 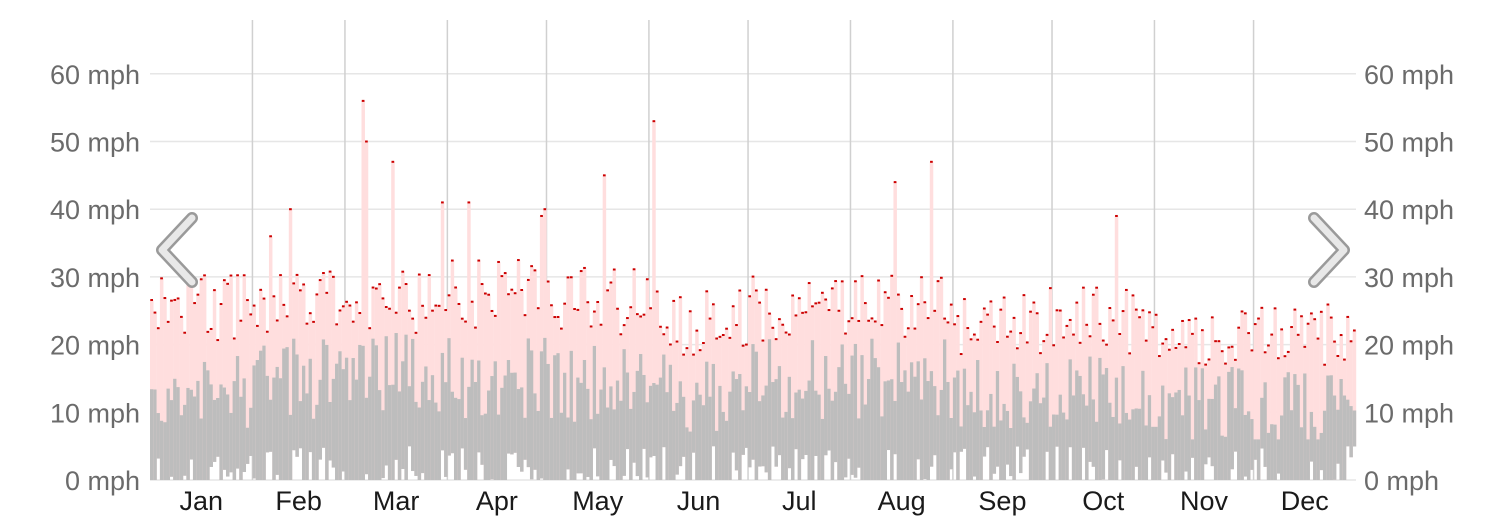 I want to click on next-button, so click(x=1326, y=250).